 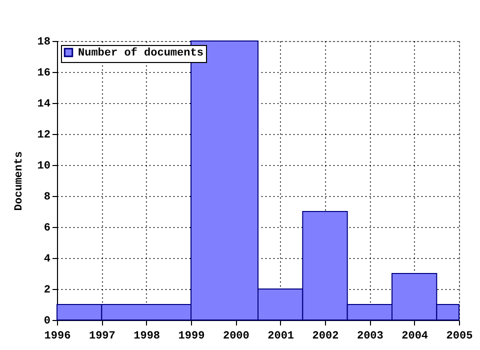 I want to click on x-tick-label: 2003, so click(x=370, y=336).